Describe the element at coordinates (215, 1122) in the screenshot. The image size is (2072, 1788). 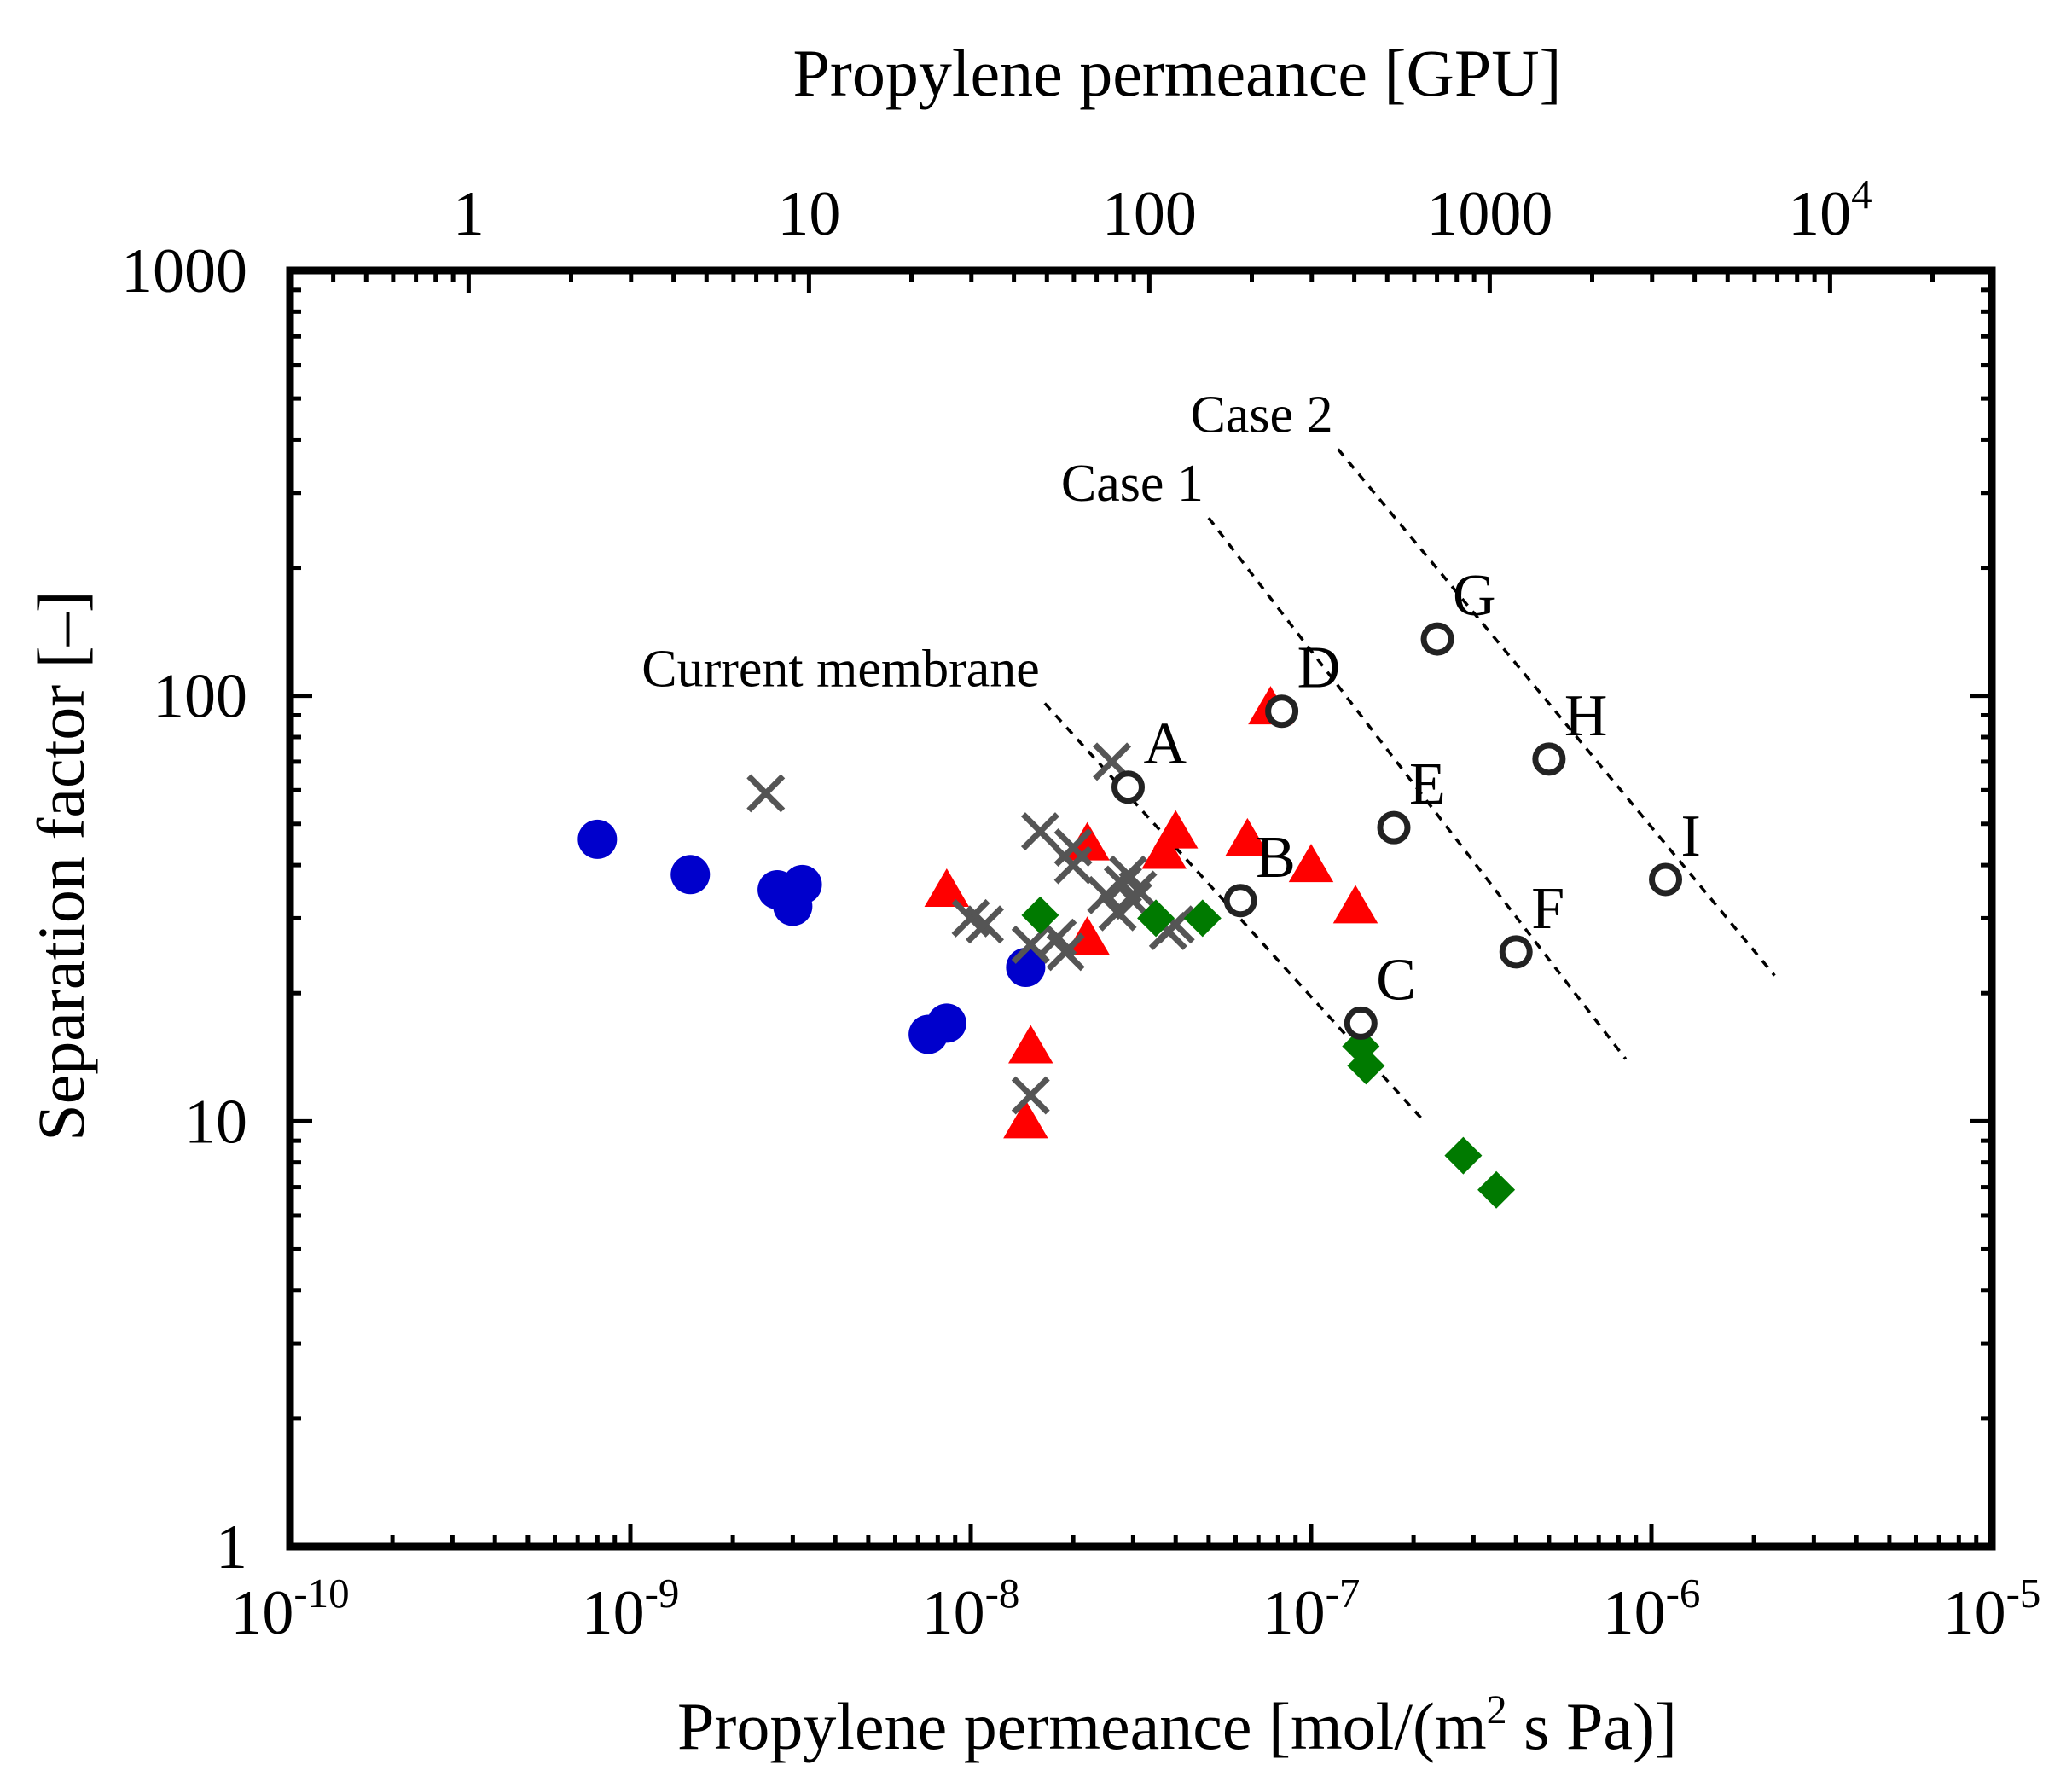
I see `y-tick-label: 10` at that location.